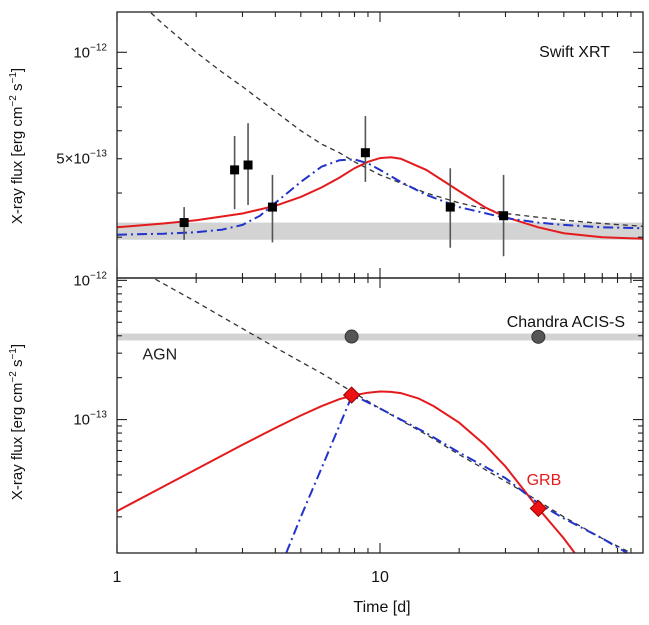 The width and height of the screenshot is (649, 625). What do you see at coordinates (81, 235) in the screenshot?
I see `y-tick-labels: 10−12 5×10⁻¹³ 10−12 10−13` at bounding box center [81, 235].